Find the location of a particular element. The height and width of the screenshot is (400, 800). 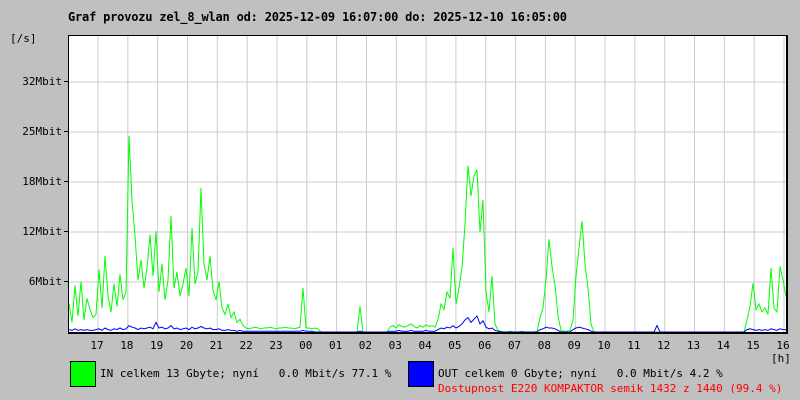

x-axis-tick-label: 14 is located at coordinates (723, 345).